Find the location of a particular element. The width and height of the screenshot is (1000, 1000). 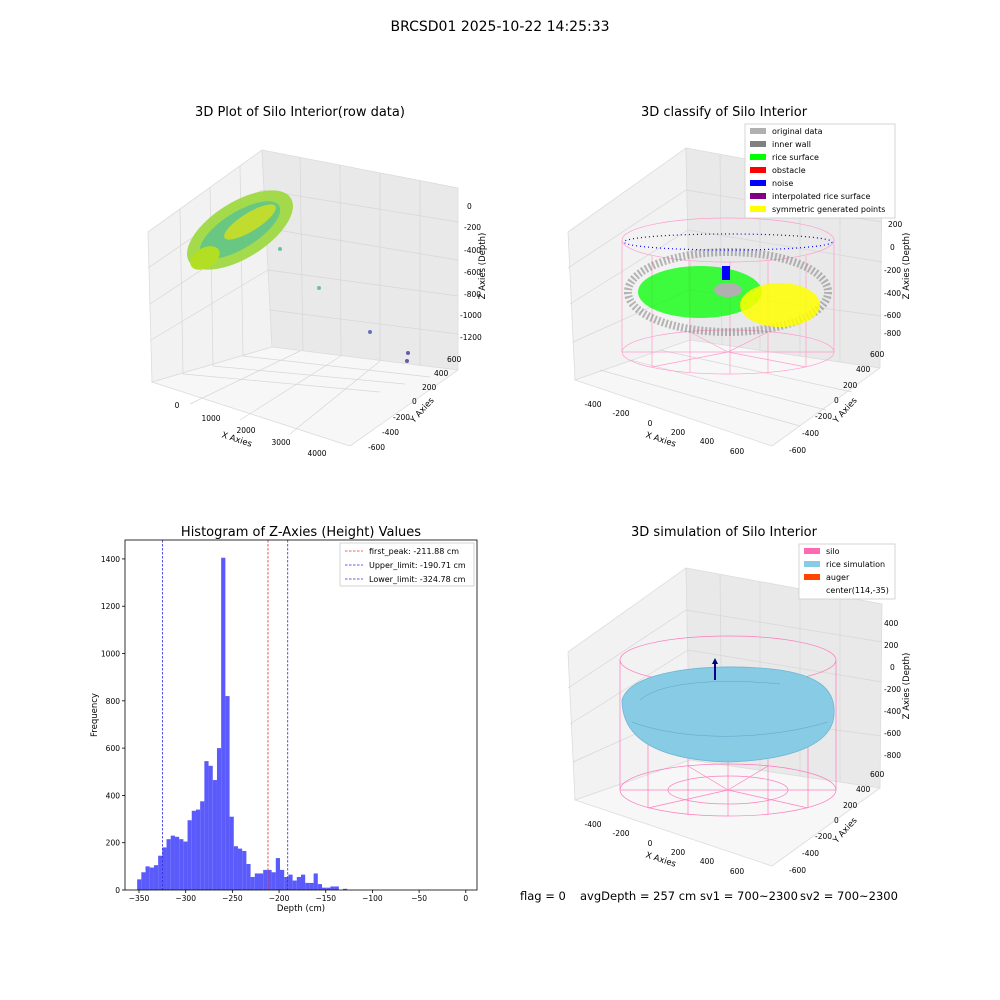

histogram-x-tick-label: −150 is located at coordinates (325, 898).